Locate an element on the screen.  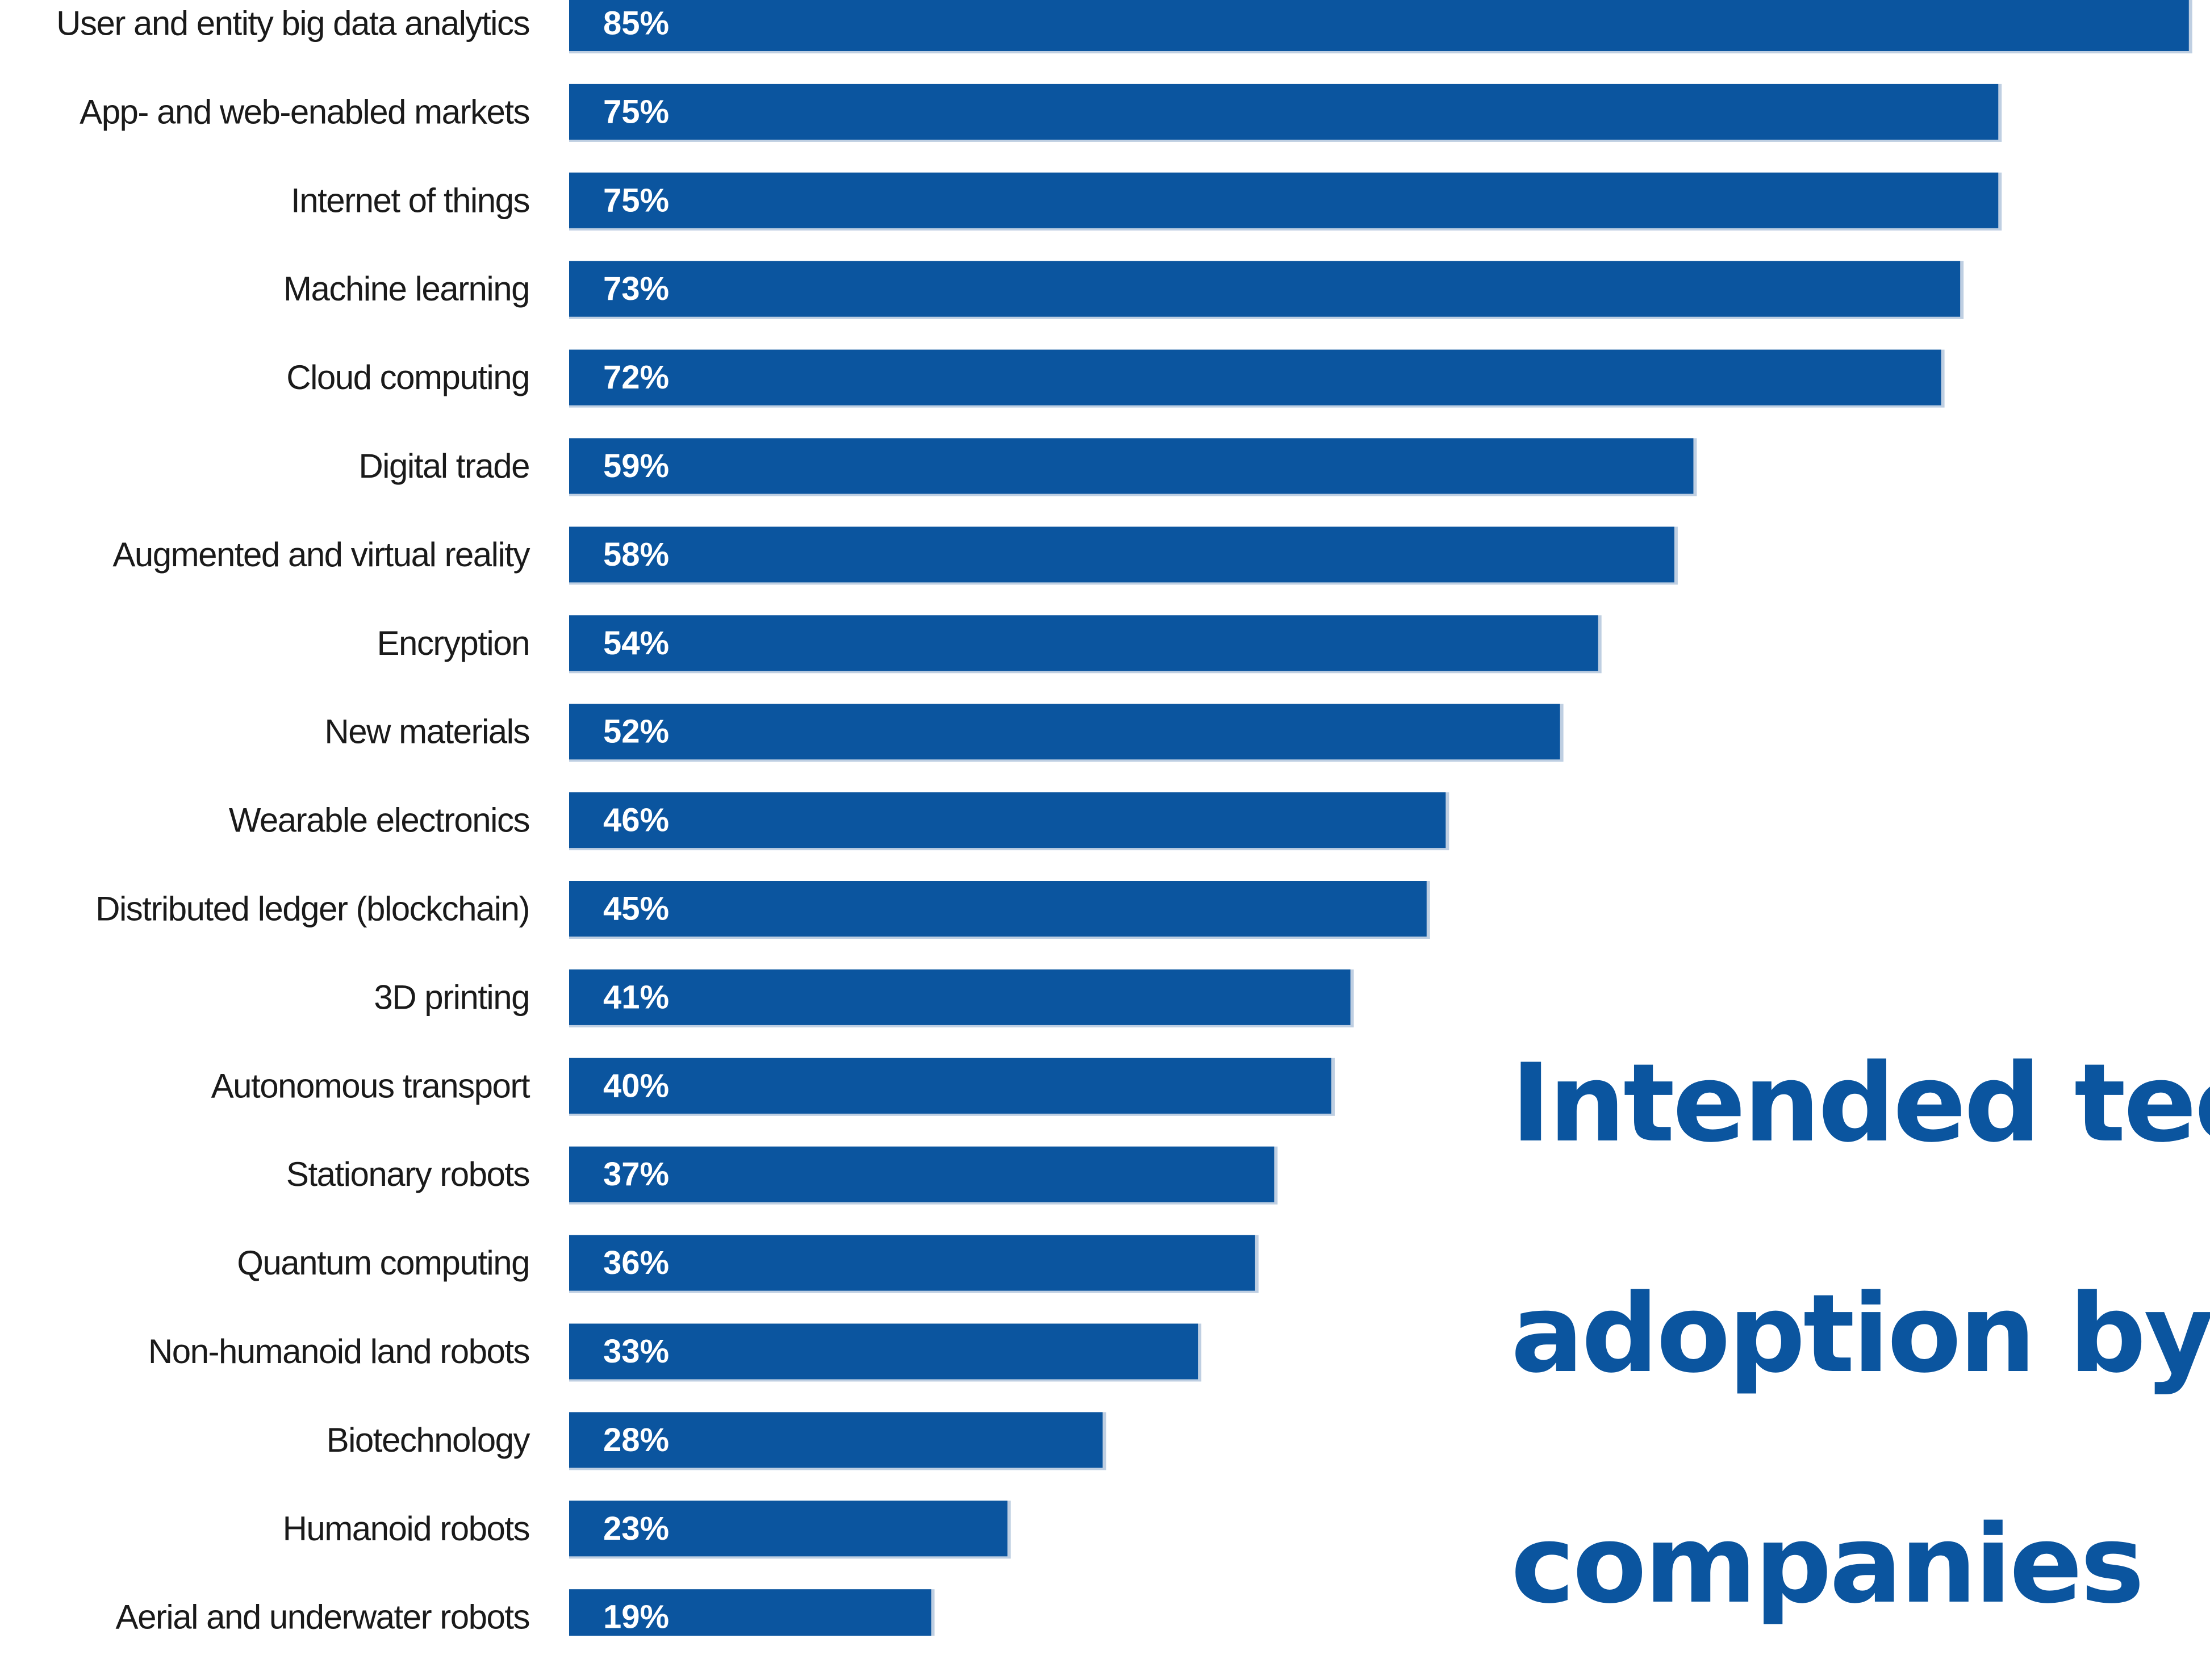
value-label: 72% is located at coordinates (636, 377).